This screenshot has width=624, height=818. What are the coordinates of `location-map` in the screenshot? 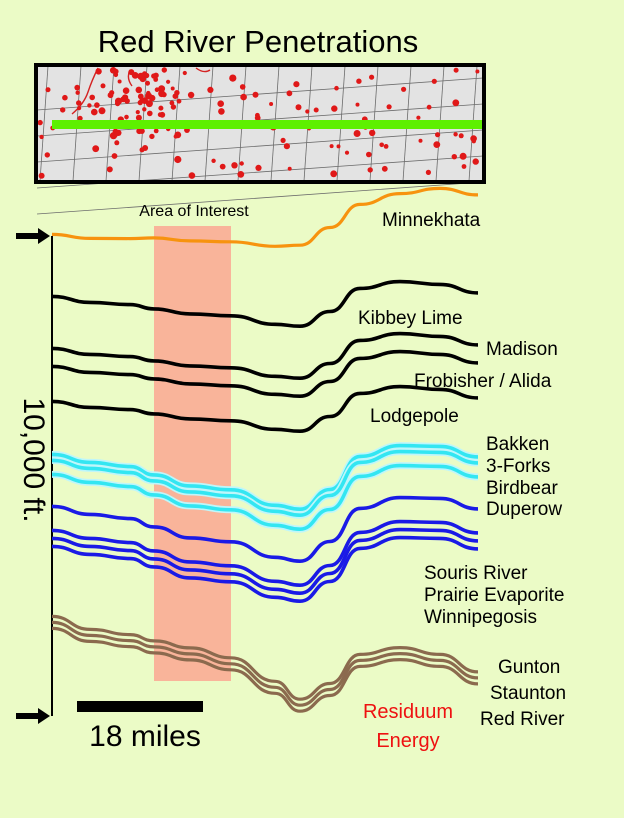 It's located at (260, 139).